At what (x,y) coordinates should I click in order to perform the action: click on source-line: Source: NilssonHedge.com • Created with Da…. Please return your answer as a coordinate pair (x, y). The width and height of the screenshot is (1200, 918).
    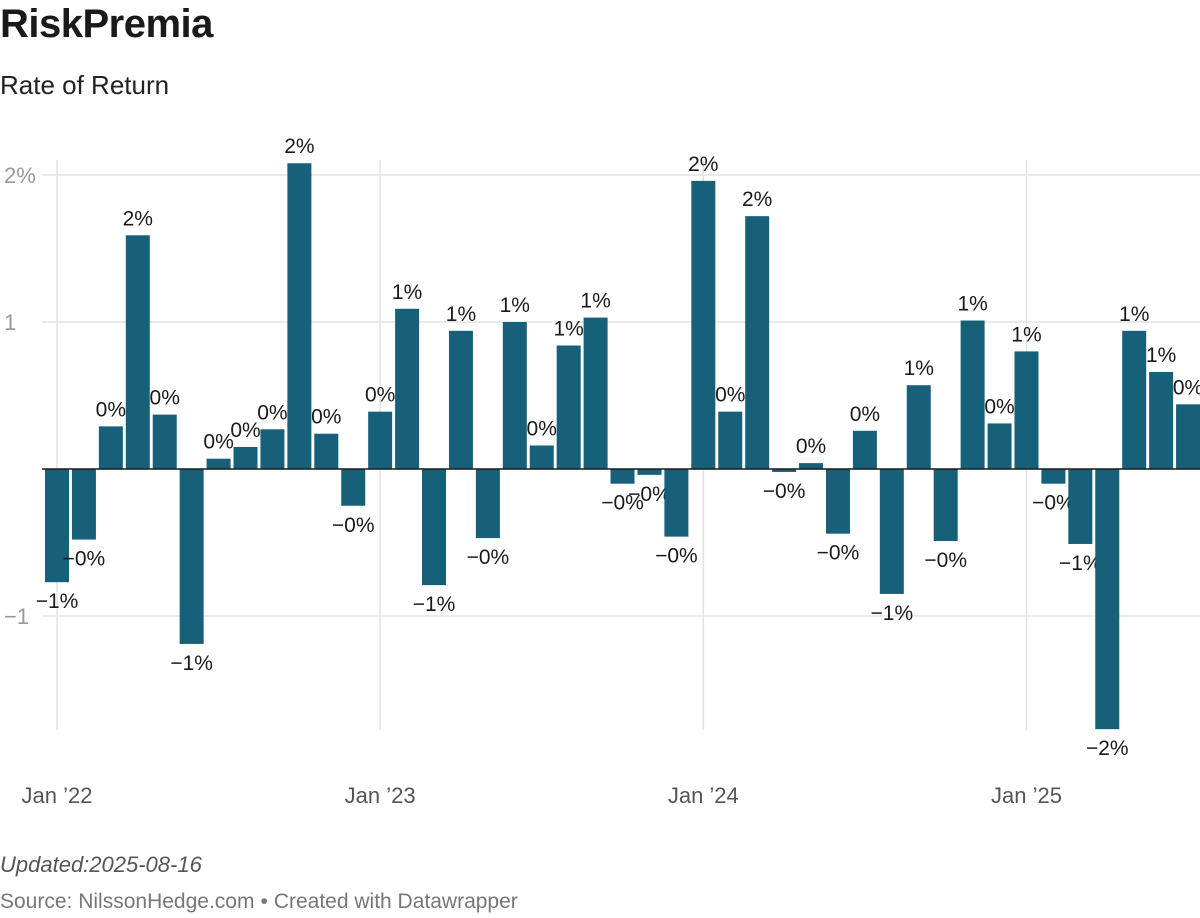
    Looking at the image, I should click on (259, 902).